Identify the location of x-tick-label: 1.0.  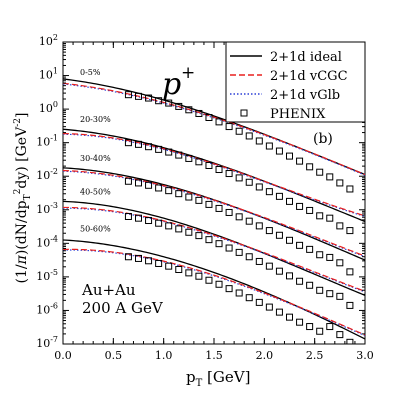
(164, 355).